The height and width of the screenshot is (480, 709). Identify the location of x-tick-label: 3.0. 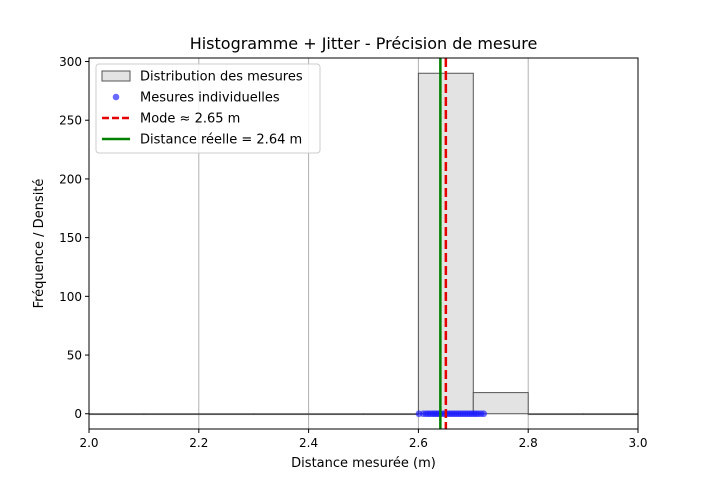
(637, 443).